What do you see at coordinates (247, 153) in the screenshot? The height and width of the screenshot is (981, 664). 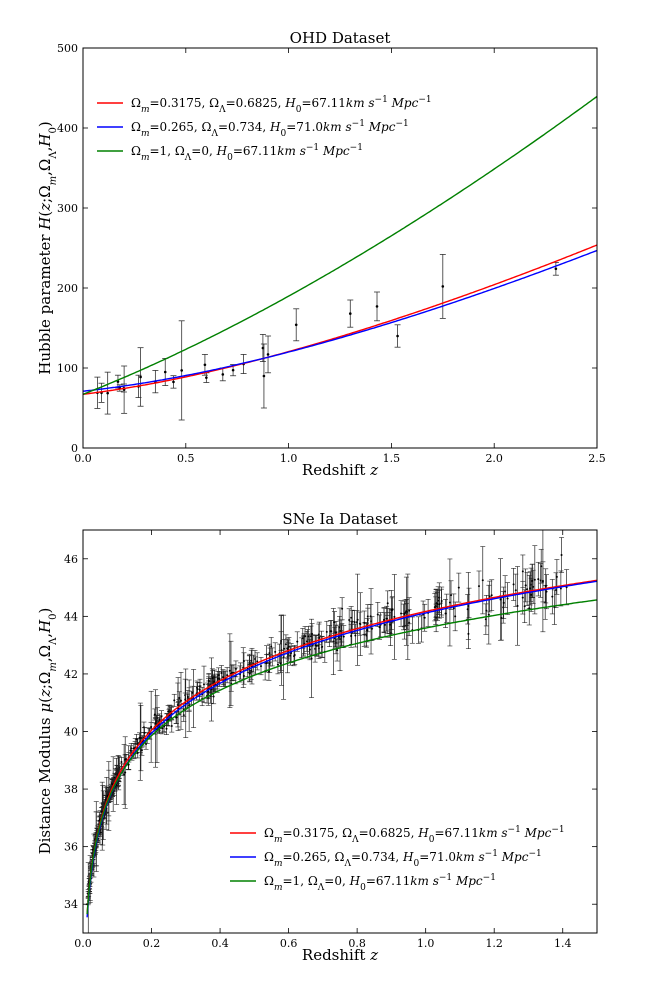 I see `legend-label: Ωm=1, ΩΛ=0, H0=67.11km s−1 Mpc−1` at bounding box center [247, 153].